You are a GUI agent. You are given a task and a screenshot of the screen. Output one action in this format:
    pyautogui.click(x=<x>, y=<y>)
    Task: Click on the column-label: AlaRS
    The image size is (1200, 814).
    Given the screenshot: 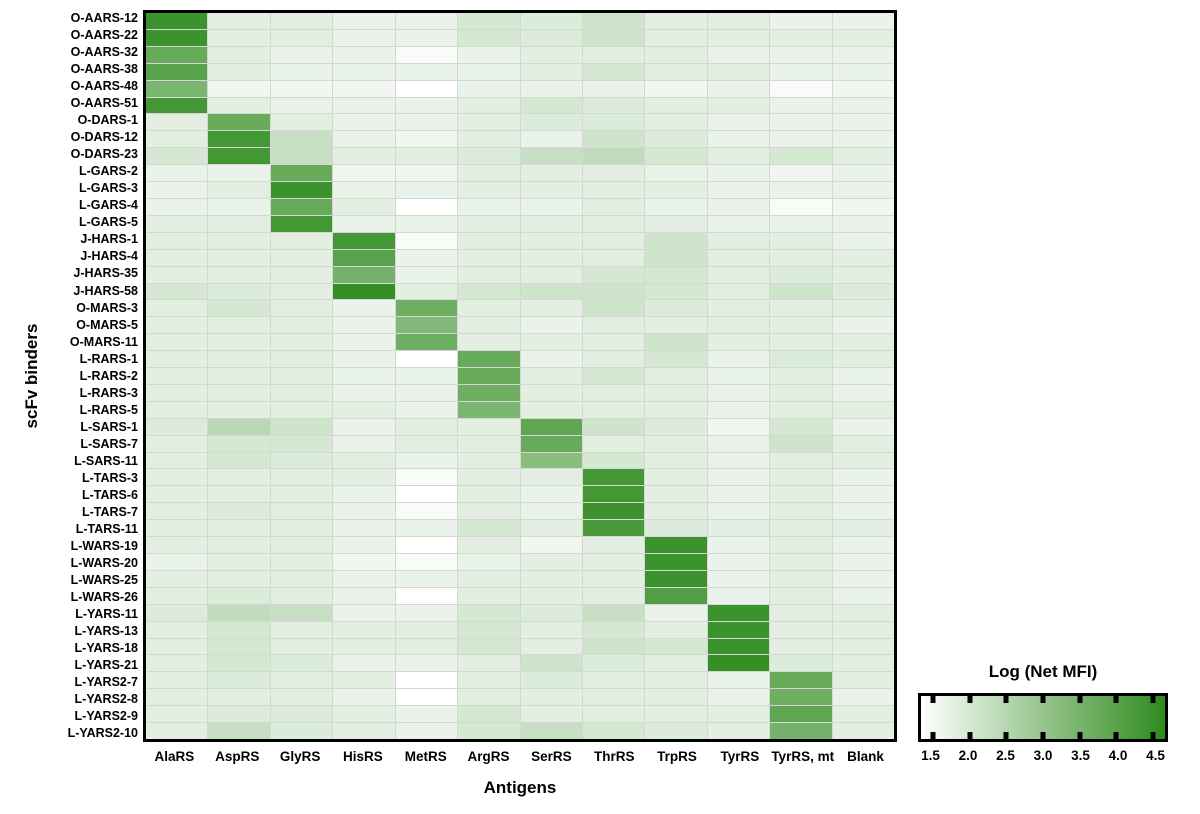 What is the action you would take?
    pyautogui.click(x=174, y=756)
    